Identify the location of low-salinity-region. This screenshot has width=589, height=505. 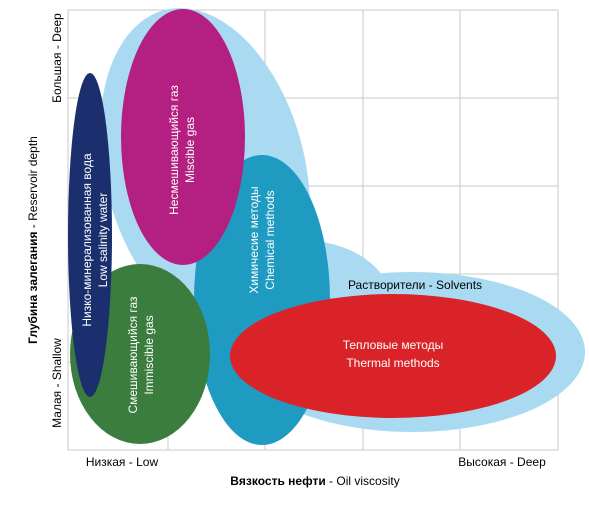
(90, 235).